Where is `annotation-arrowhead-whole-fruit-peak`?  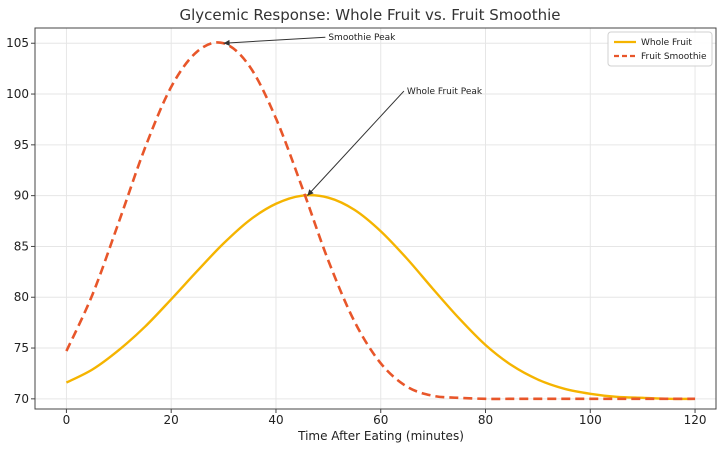
annotation-arrowhead-whole-fruit-peak is located at coordinates (310, 192).